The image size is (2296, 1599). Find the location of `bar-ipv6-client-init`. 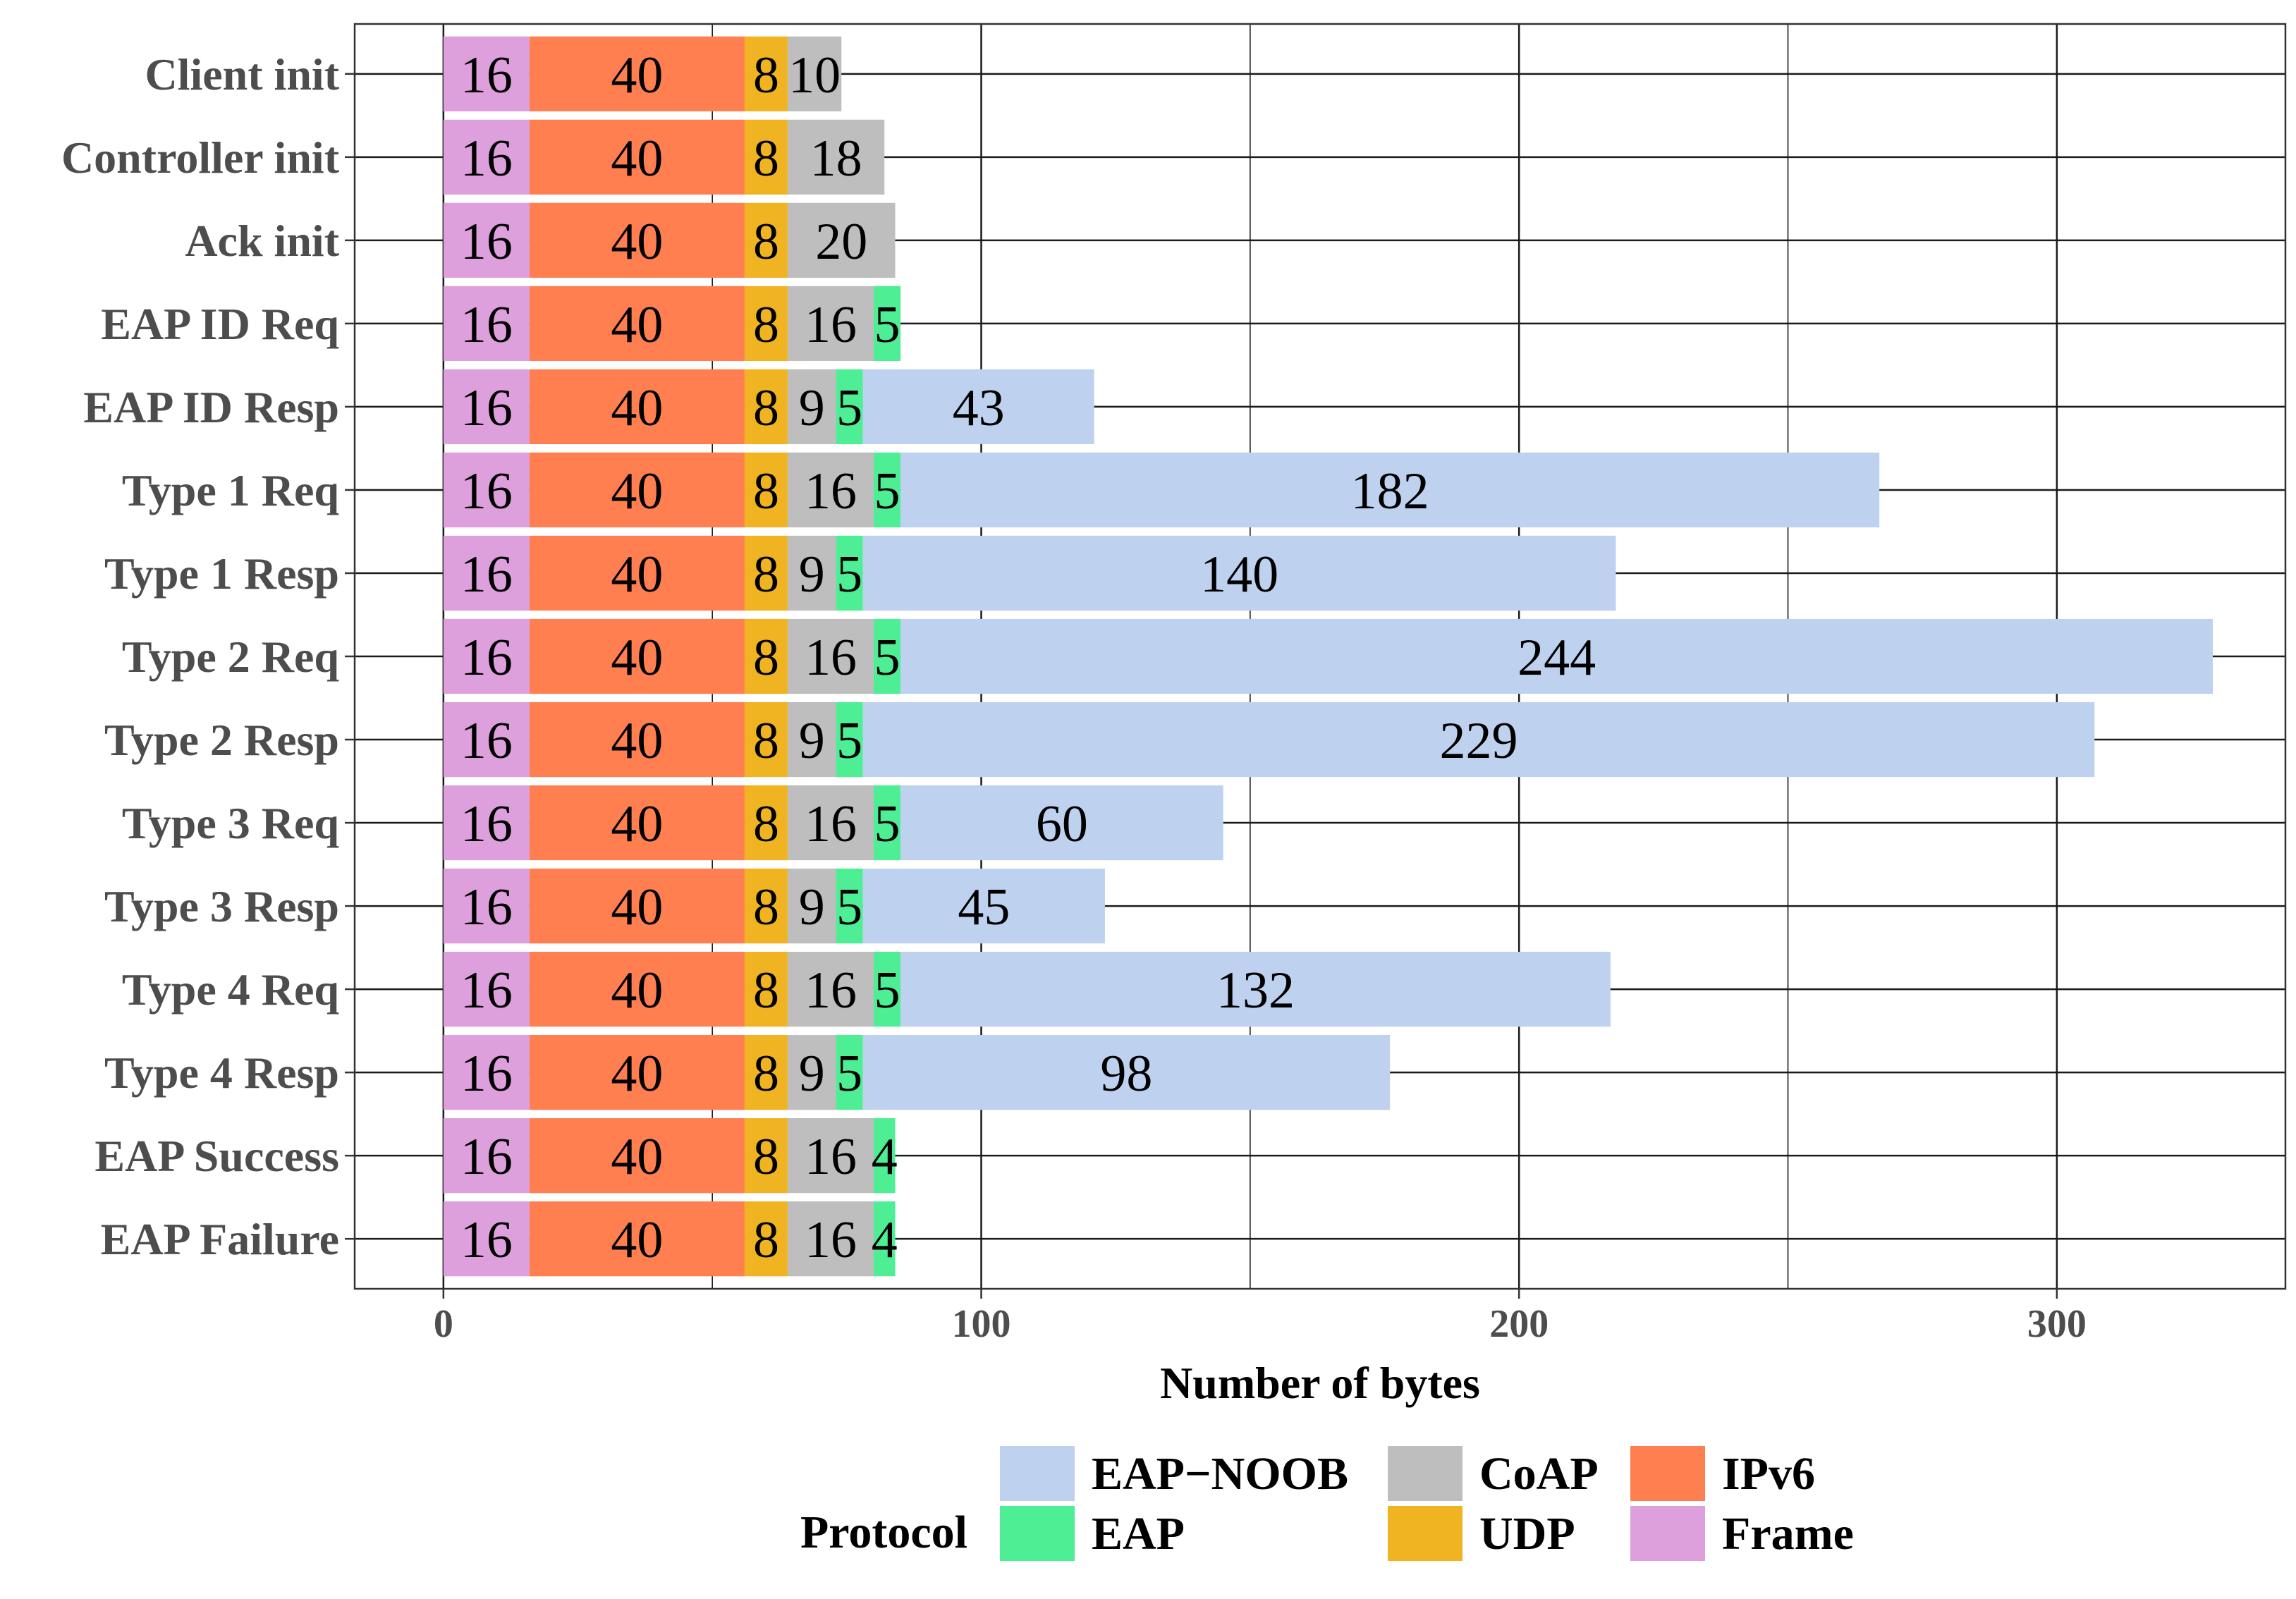

bar-ipv6-client-init is located at coordinates (637, 73).